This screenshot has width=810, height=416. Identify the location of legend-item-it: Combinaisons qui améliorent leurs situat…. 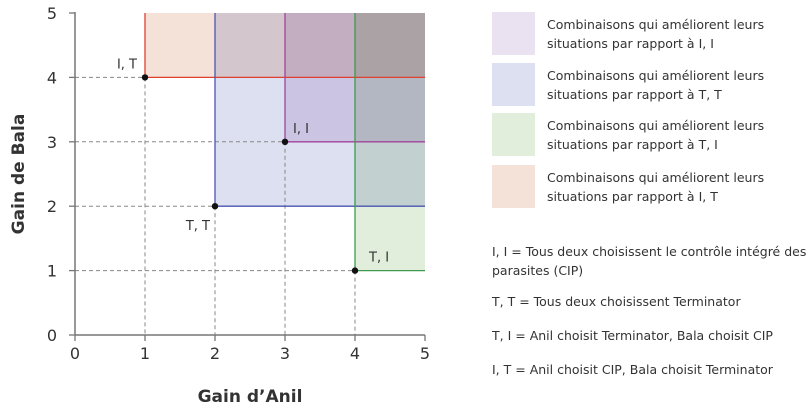
(644, 186).